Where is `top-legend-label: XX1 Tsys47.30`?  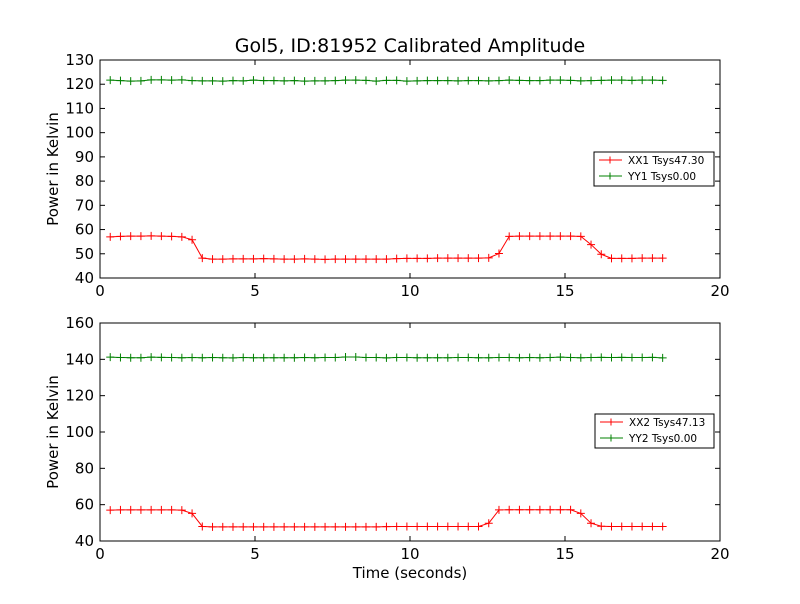 top-legend-label: XX1 Tsys47.30 is located at coordinates (666, 161).